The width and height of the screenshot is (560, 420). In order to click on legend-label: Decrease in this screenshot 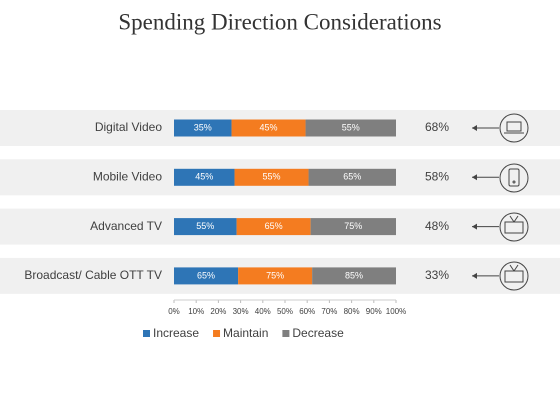, I will do `click(318, 333)`.